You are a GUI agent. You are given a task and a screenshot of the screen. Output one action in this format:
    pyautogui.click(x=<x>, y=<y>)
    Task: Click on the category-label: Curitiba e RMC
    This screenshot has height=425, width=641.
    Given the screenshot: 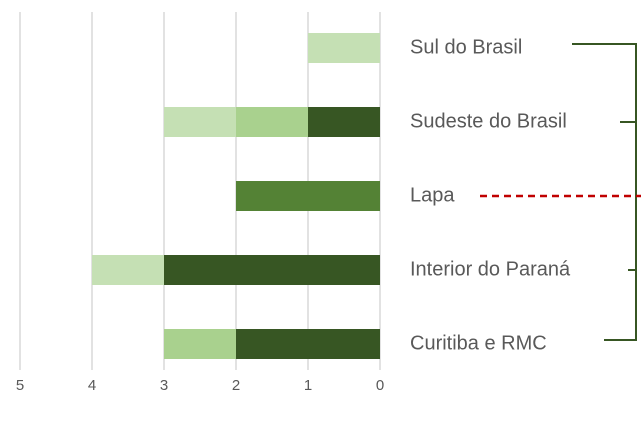 What is the action you would take?
    pyautogui.click(x=478, y=343)
    